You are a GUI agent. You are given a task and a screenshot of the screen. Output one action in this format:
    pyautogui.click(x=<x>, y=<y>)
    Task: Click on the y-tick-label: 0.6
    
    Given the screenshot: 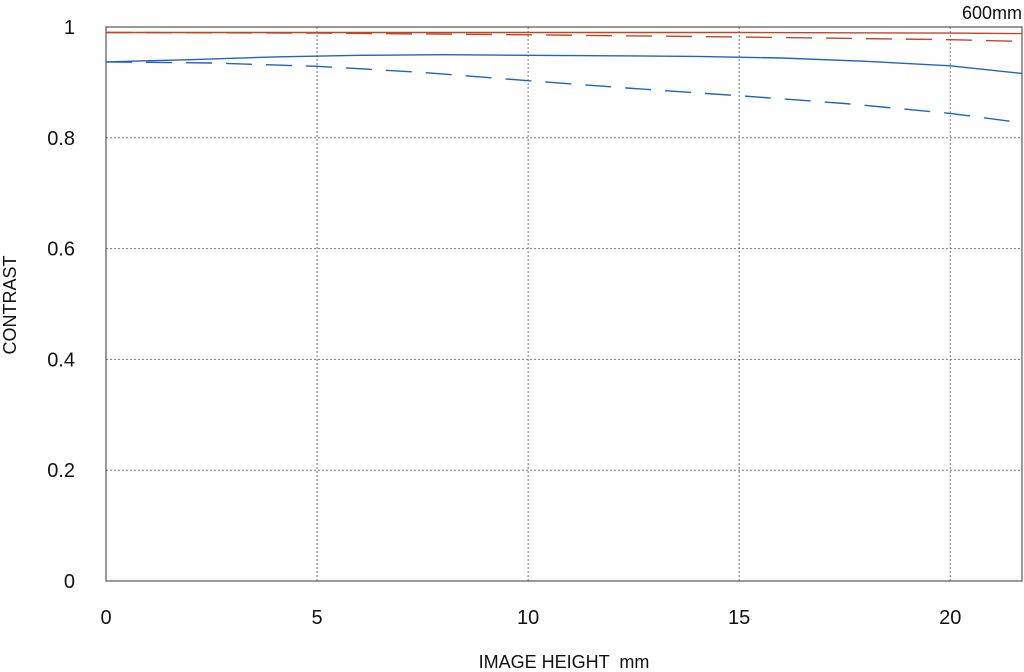 What is the action you would take?
    pyautogui.click(x=61, y=250)
    